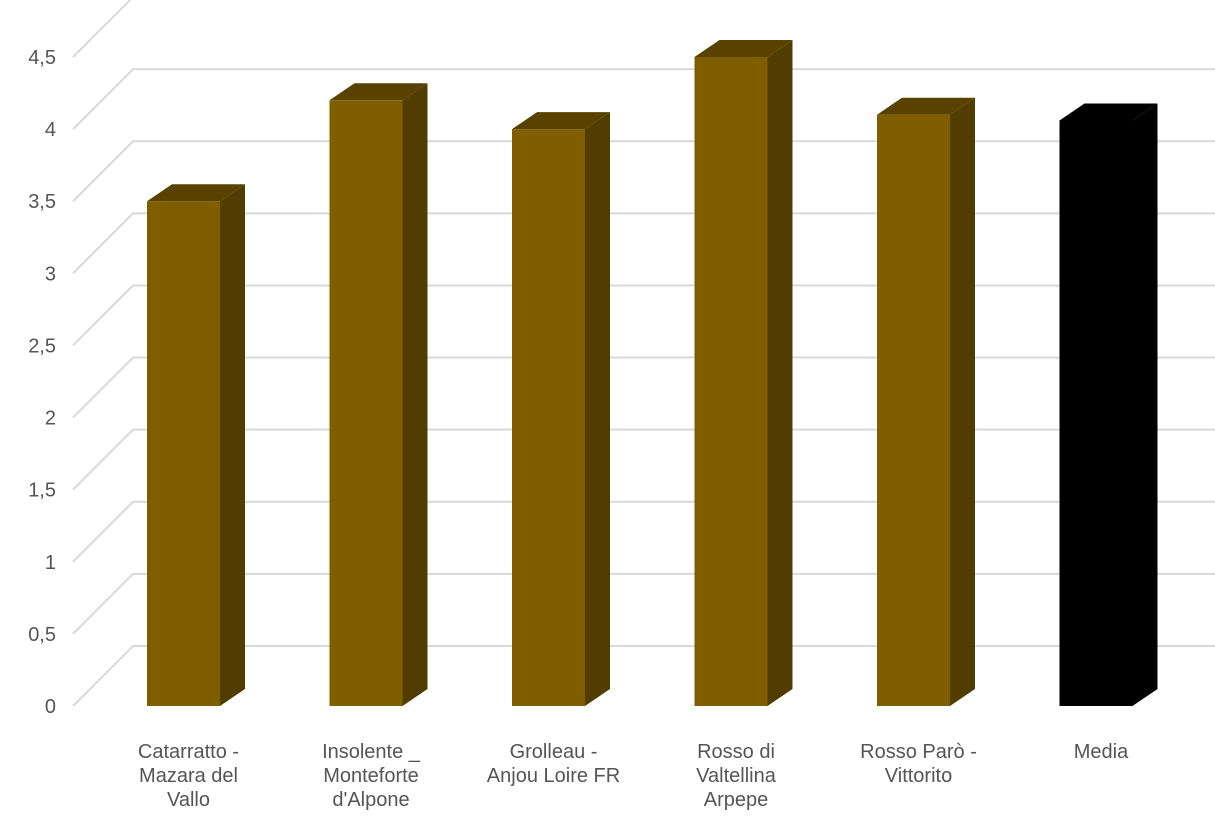 The image size is (1215, 818). I want to click on y-tick-label: 4, so click(50, 130).